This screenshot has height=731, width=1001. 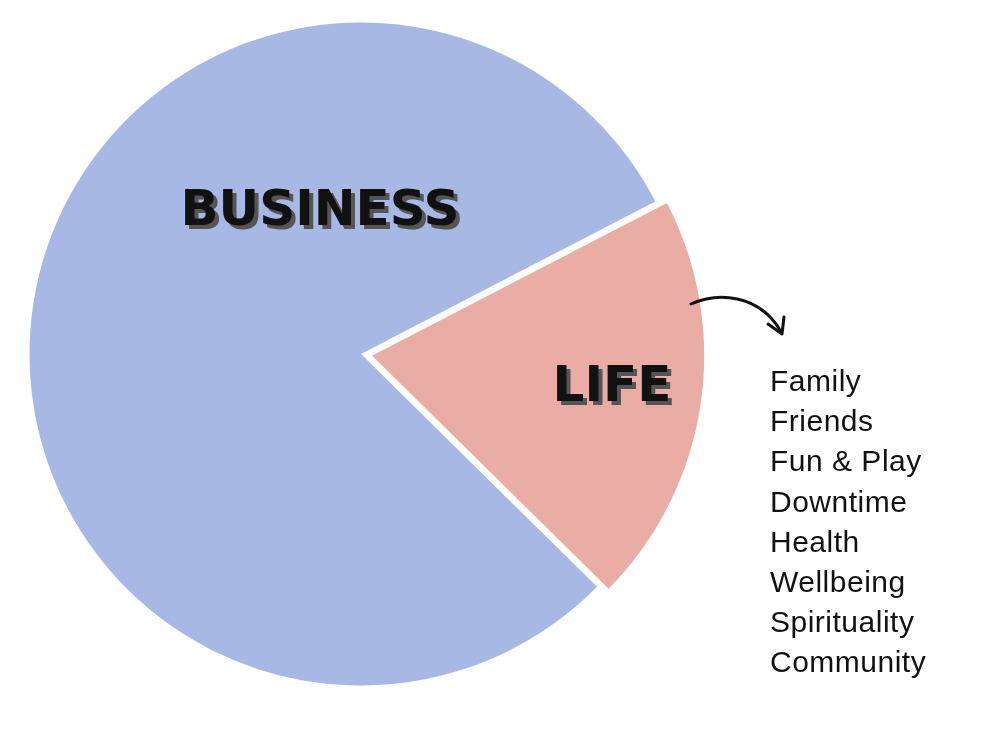 I want to click on text: Family, so click(x=816, y=381).